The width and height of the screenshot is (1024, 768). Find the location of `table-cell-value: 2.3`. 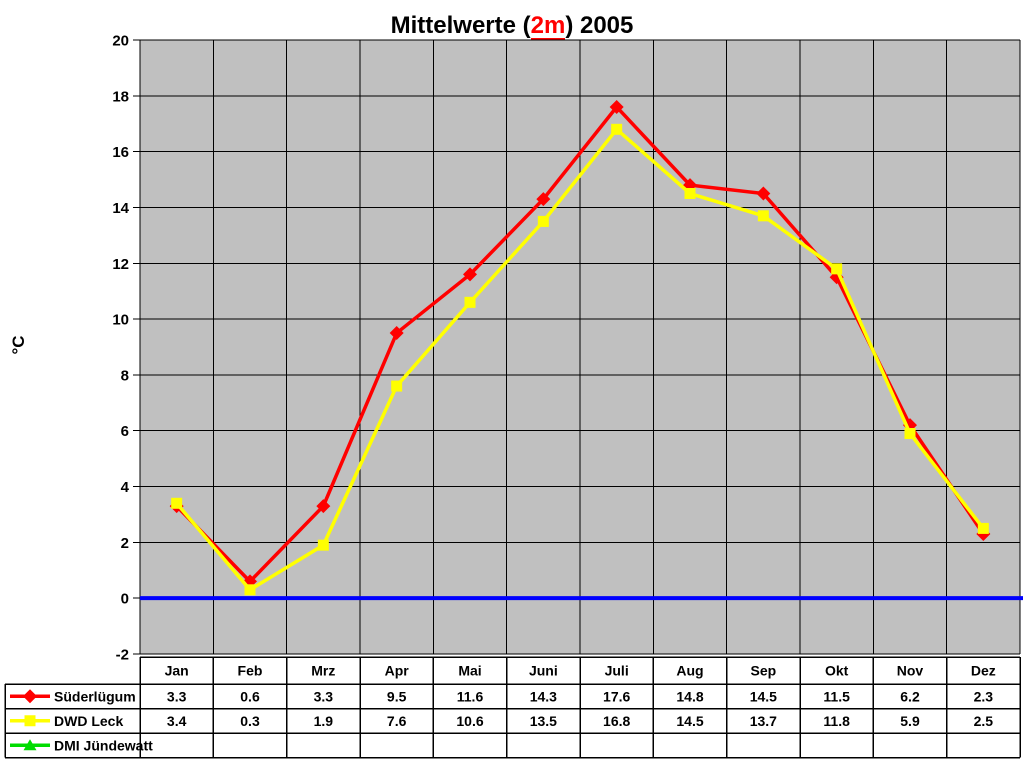

table-cell-value: 2.3 is located at coordinates (984, 696).